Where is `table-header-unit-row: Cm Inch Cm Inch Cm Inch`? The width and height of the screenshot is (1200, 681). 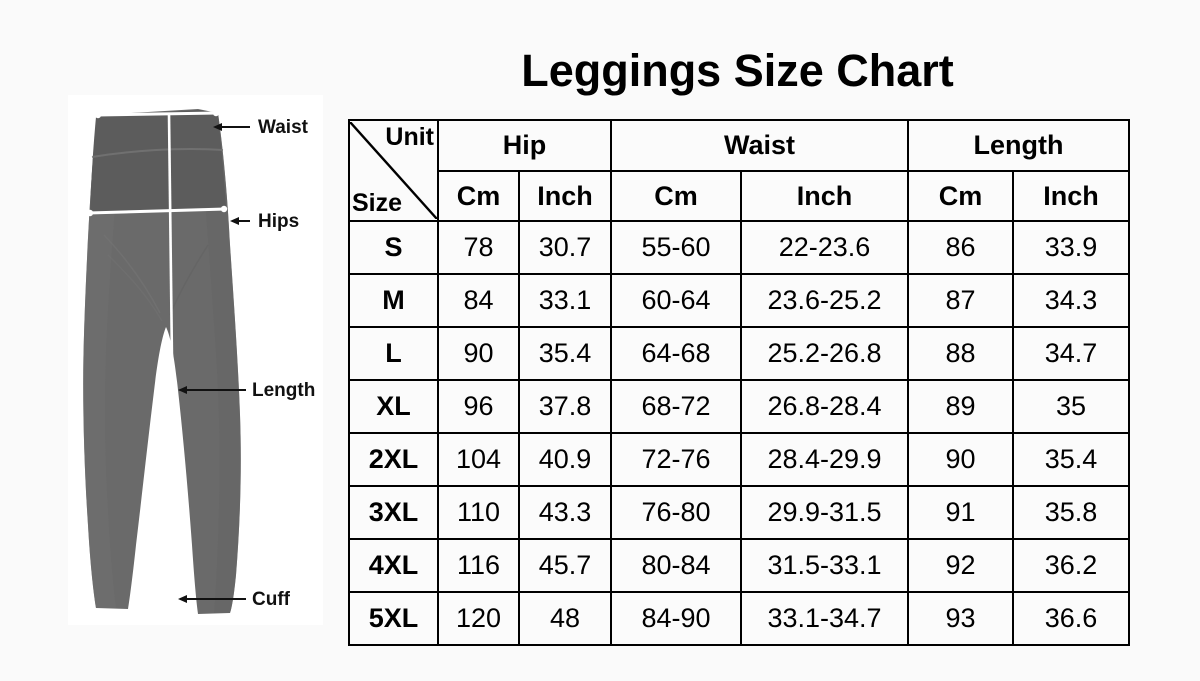
table-header-unit-row: Cm Inch Cm Inch Cm Inch is located at coordinates (739, 196).